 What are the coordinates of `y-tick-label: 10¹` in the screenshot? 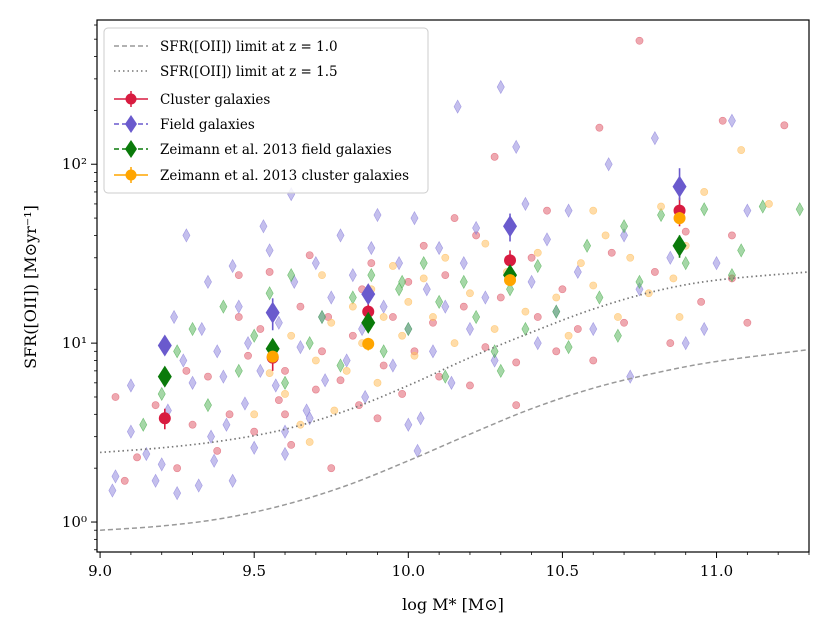 It's located at (74, 343).